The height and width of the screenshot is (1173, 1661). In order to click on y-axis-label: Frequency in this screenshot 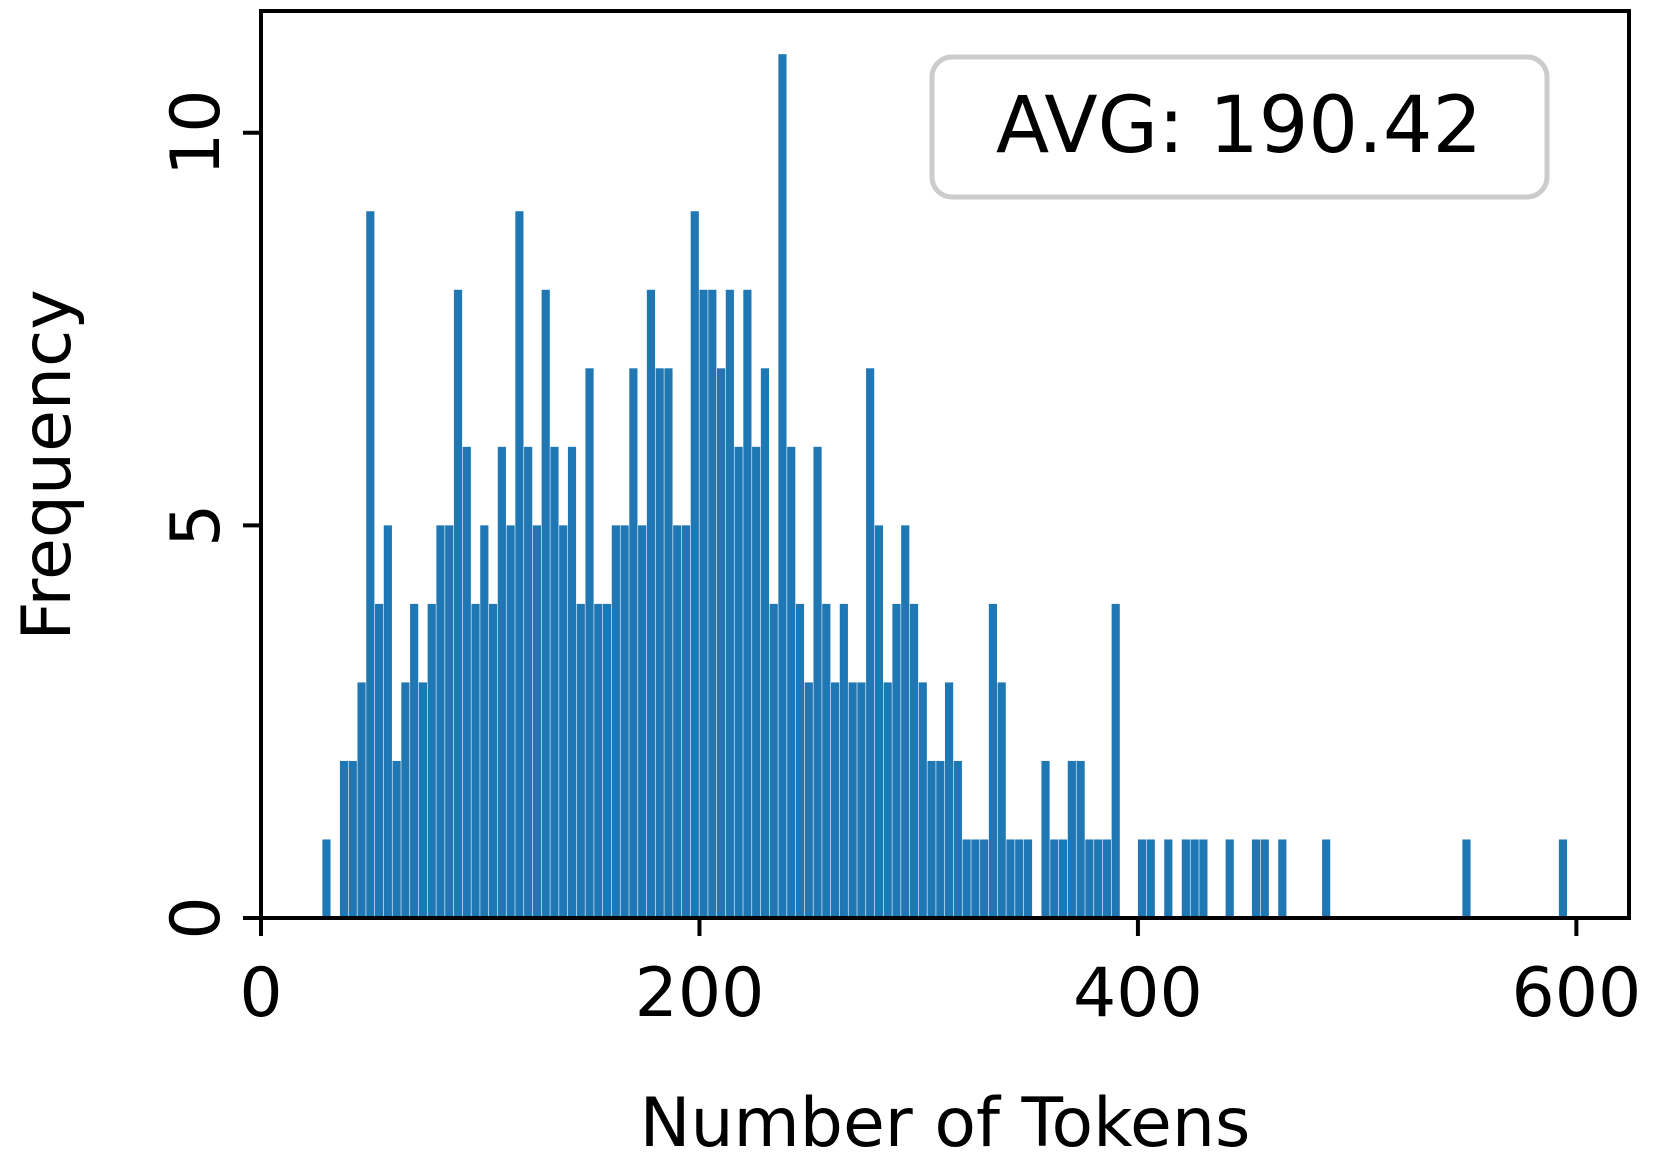, I will do `click(47, 464)`.